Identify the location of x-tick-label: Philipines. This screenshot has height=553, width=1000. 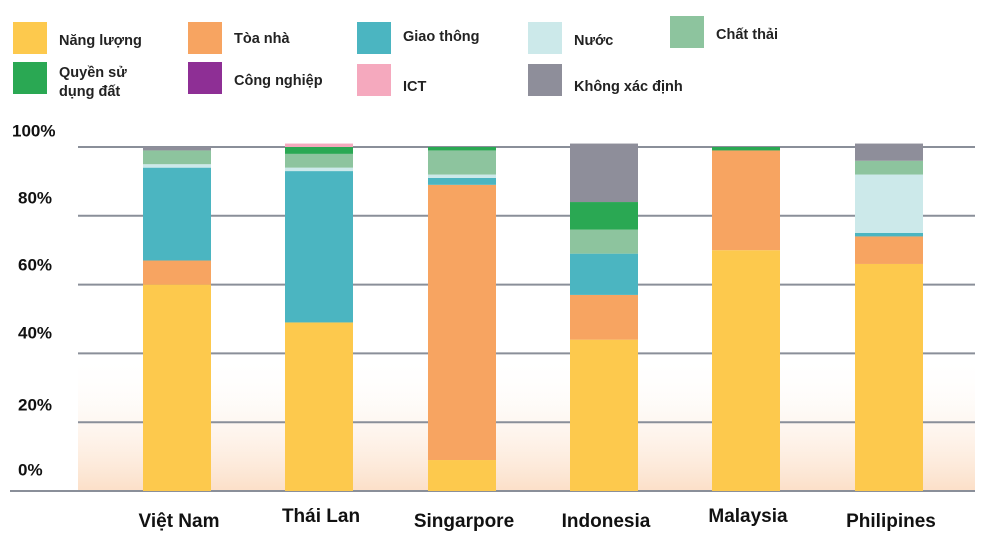
(891, 521).